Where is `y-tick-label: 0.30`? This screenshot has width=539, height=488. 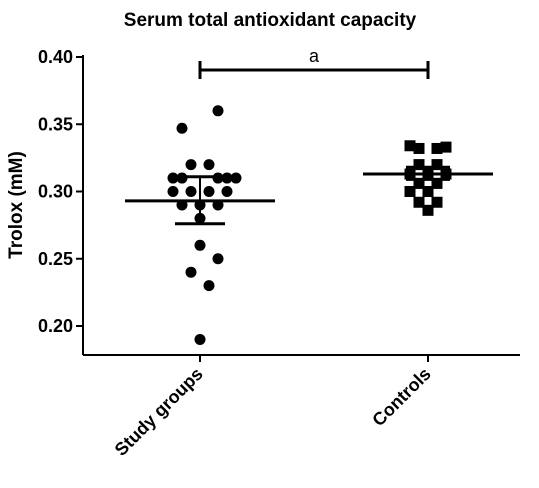
y-tick-label: 0.30 is located at coordinates (55, 192).